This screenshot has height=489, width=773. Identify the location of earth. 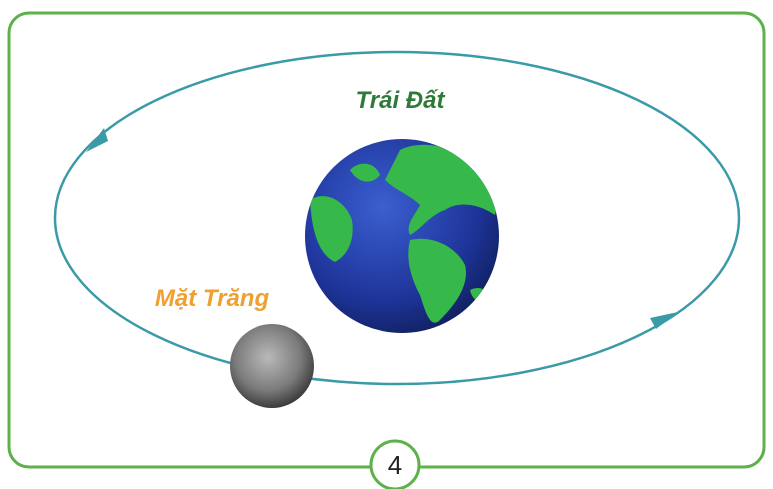
(402, 236).